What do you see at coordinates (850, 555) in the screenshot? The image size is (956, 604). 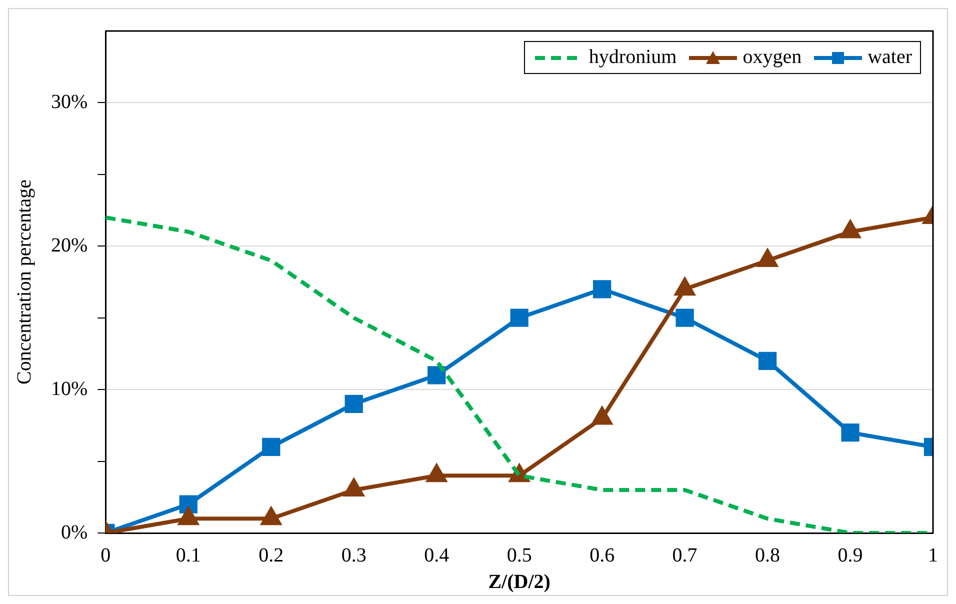 I see `x-tick-label: 0.9` at bounding box center [850, 555].